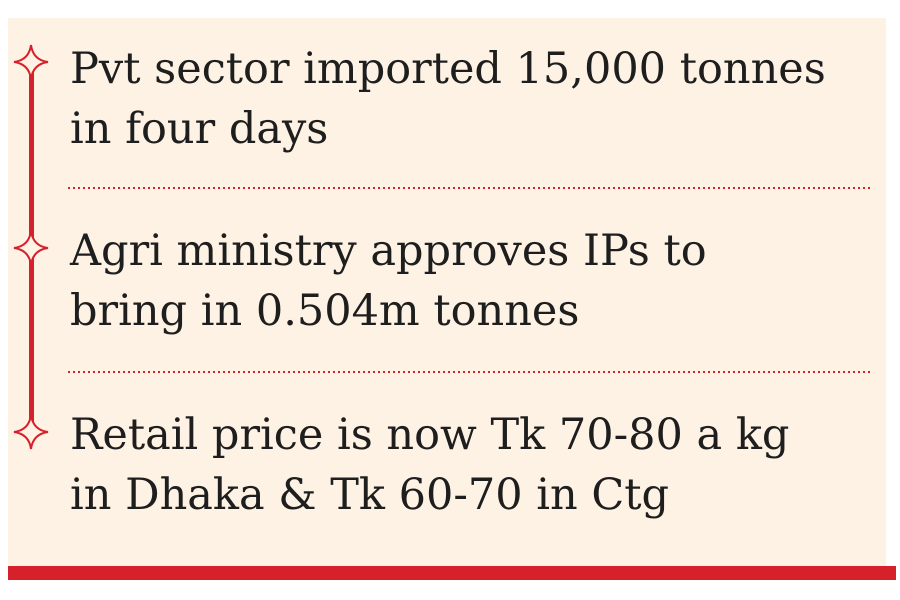  What do you see at coordinates (429, 435) in the screenshot?
I see `item-text: Retail price is now Tk 70-80 a kg` at bounding box center [429, 435].